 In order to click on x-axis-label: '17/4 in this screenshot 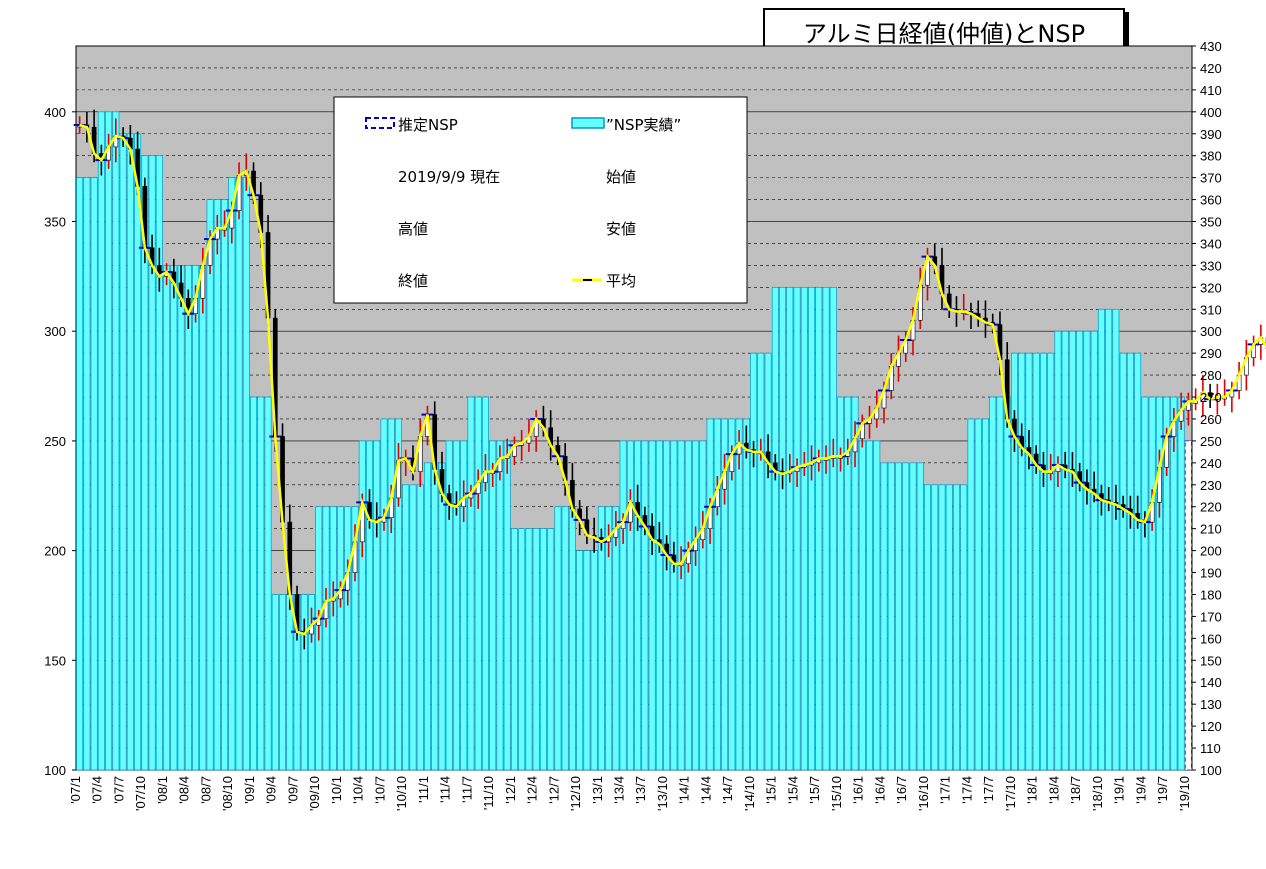, I will do `click(966, 790)`.